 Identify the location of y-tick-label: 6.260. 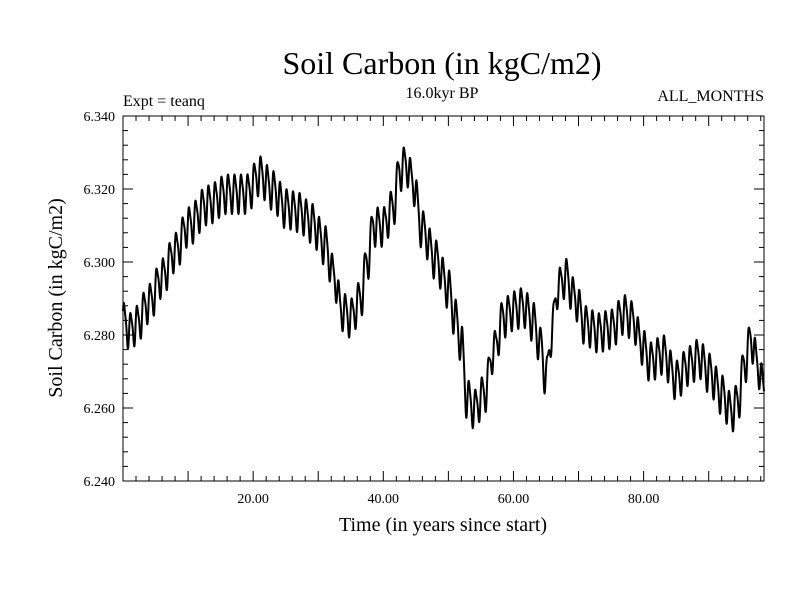
(100, 409).